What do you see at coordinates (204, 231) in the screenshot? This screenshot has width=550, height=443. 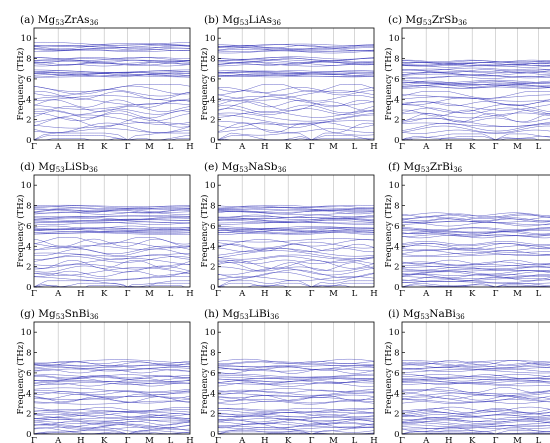 I see `y-axis-label: Frequency (THz)` at bounding box center [204, 231].